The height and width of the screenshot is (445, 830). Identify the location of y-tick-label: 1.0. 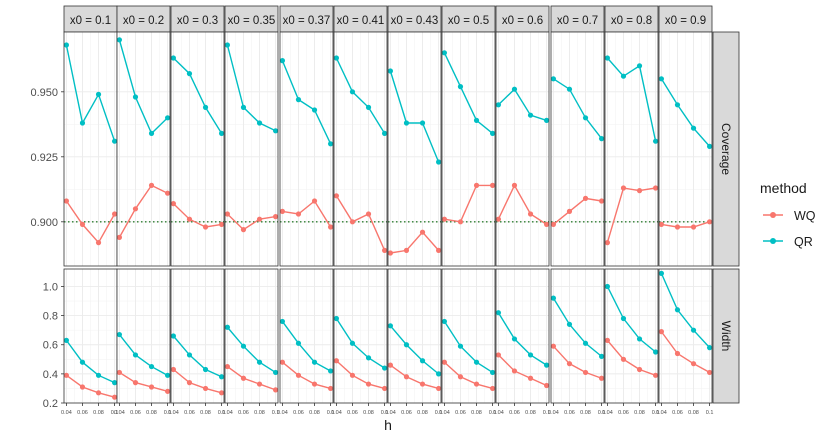
(50, 287).